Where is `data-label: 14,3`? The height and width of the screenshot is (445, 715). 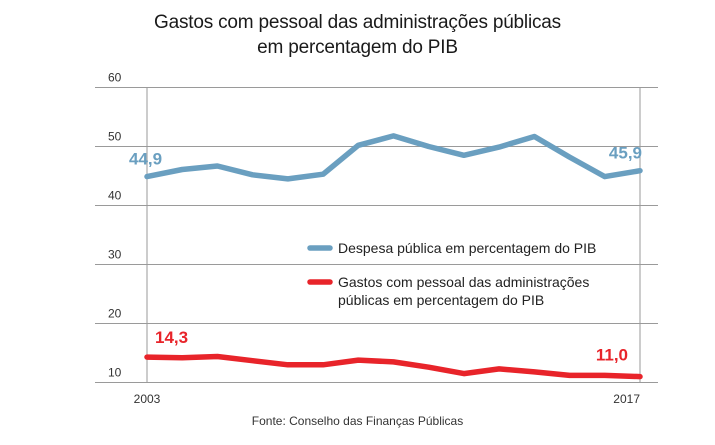
data-label: 14,3 is located at coordinates (171, 337).